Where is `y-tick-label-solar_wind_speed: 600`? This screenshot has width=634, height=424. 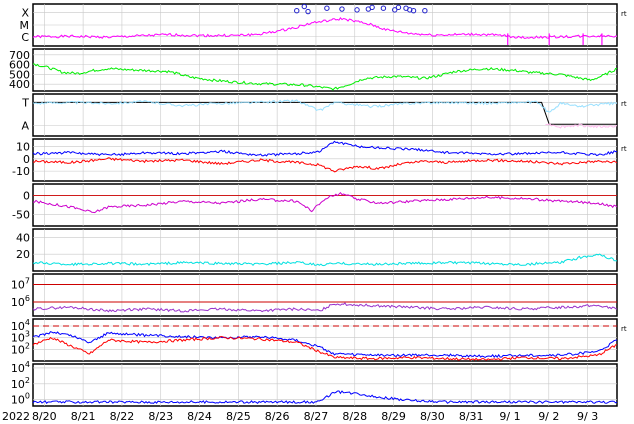 y-tick-label-solar_wind_speed: 600 is located at coordinates (19, 65).